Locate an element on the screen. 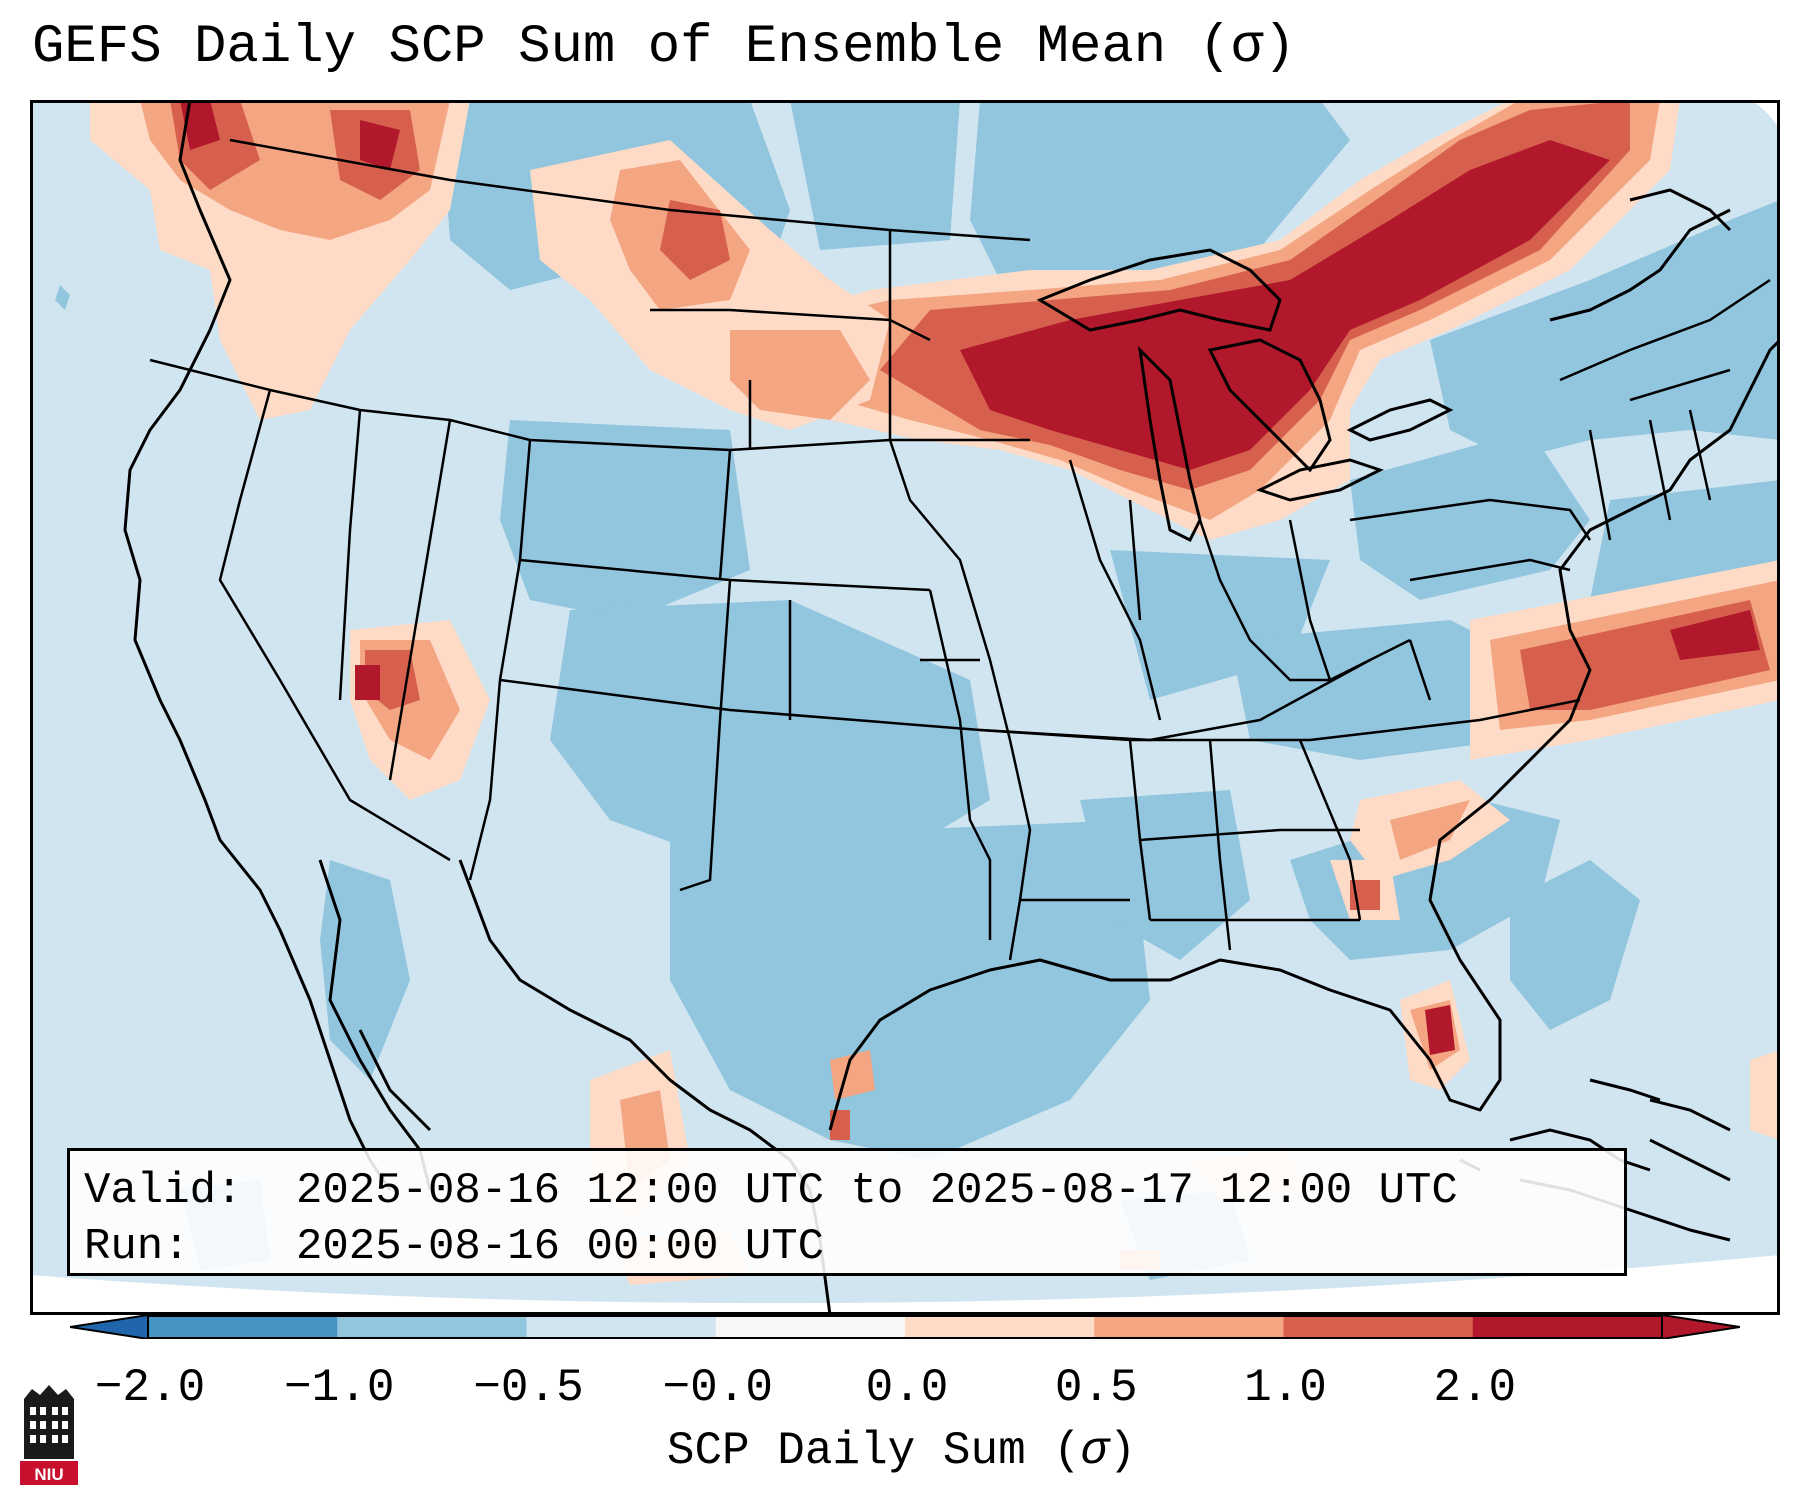 This screenshot has width=1803, height=1506. niu-logo: NIU is located at coordinates (49, 1435).